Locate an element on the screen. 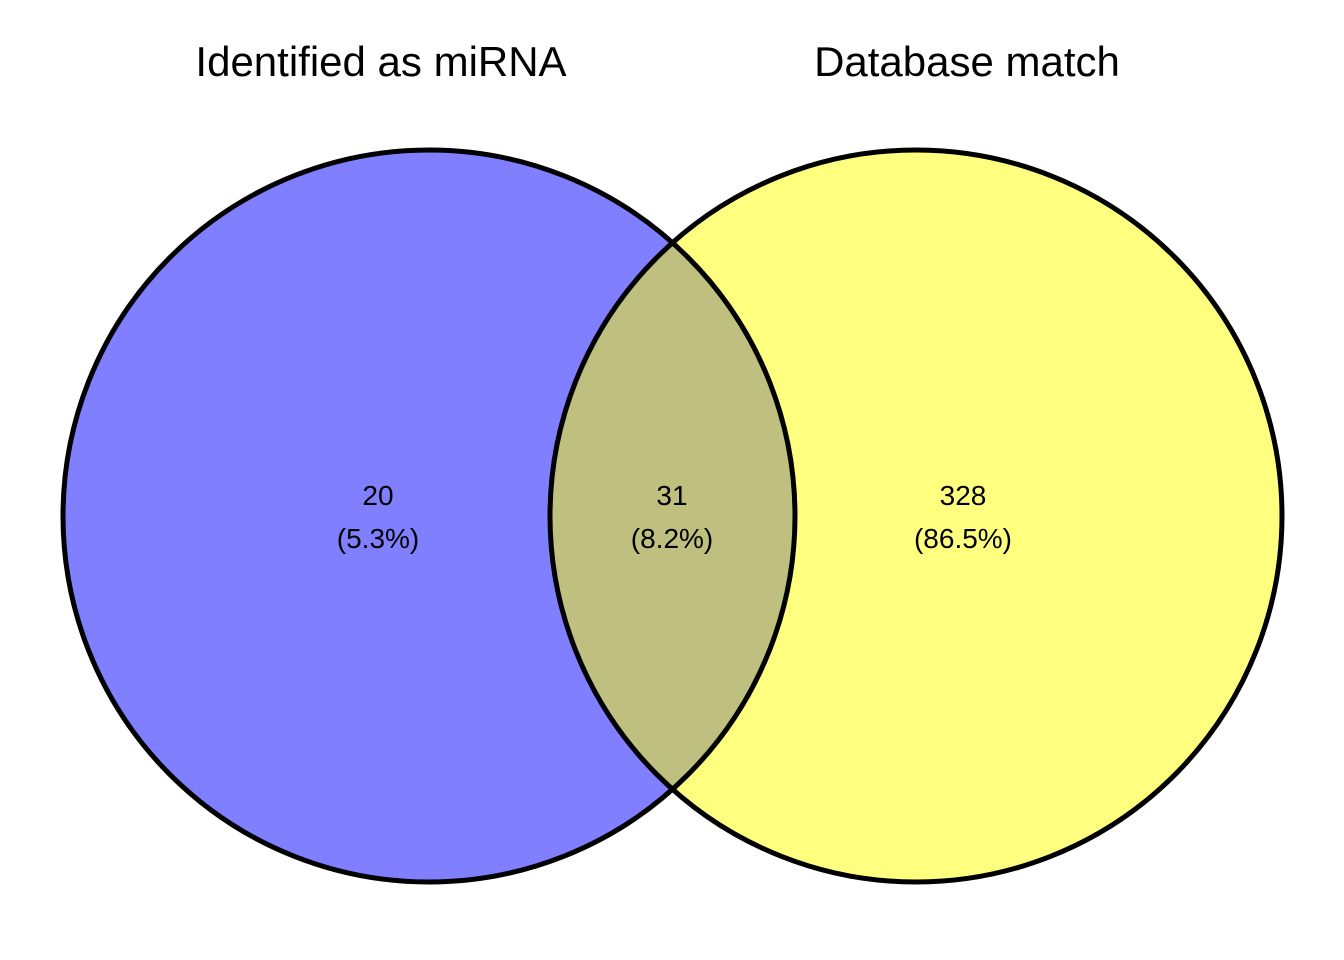  right-region-count: 328 is located at coordinates (963, 495).